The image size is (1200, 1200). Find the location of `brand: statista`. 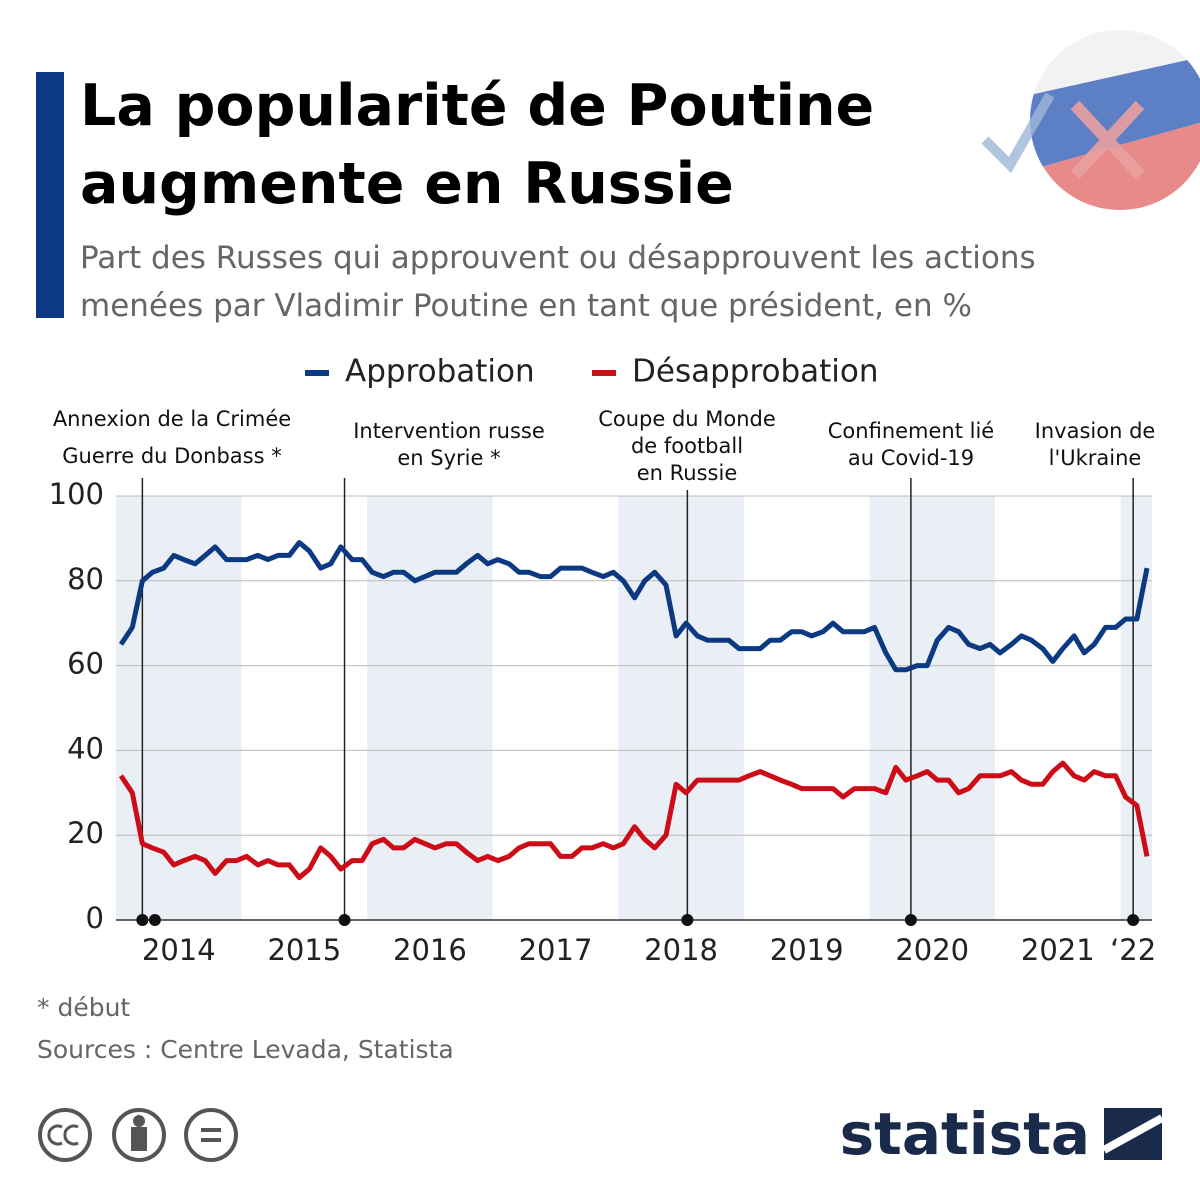

brand: statista is located at coordinates (965, 1134).